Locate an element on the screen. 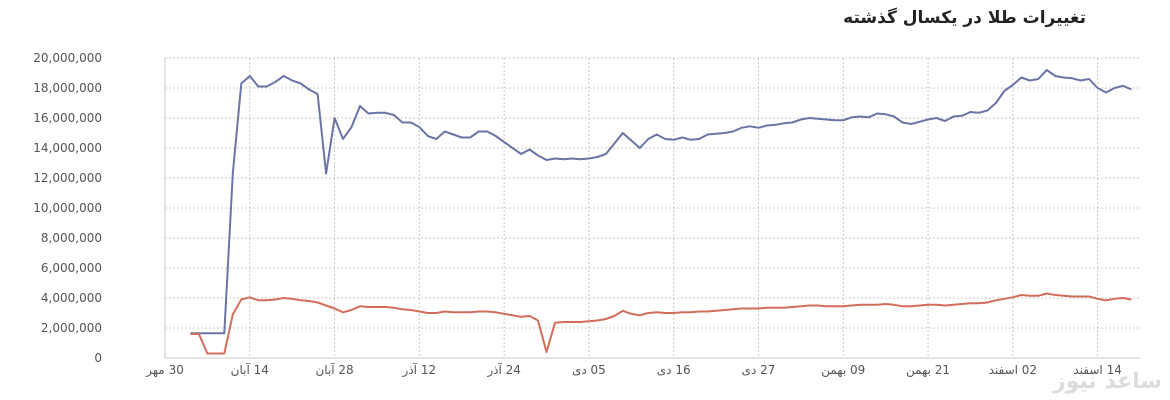  y-tick-label: 6,000,000 is located at coordinates (71, 268).